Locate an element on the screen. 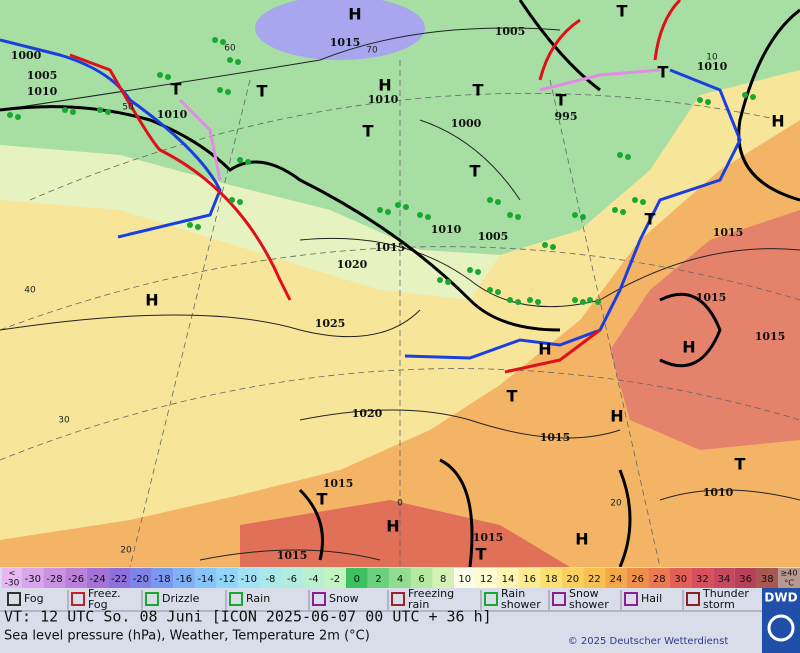 The height and width of the screenshot is (653, 800). cold-front is located at coordinates (690, 154).